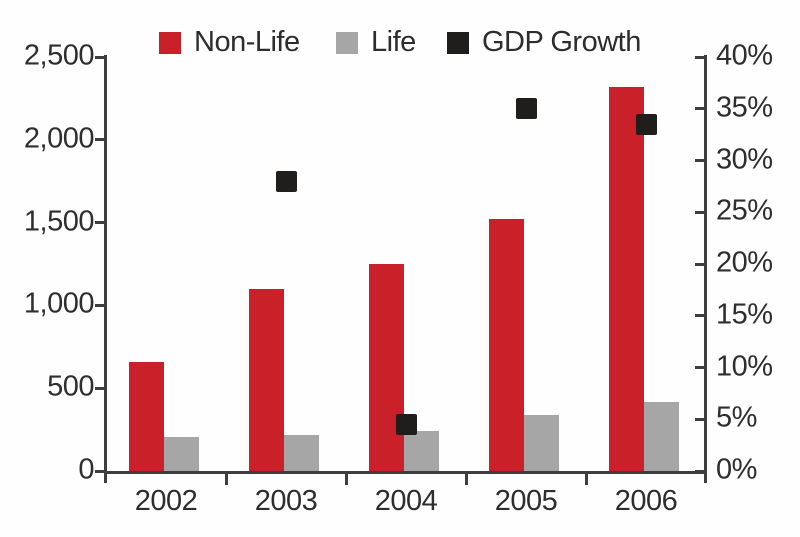 The image size is (800, 537). Describe the element at coordinates (105, 269) in the screenshot. I see `left-axis-line` at that location.